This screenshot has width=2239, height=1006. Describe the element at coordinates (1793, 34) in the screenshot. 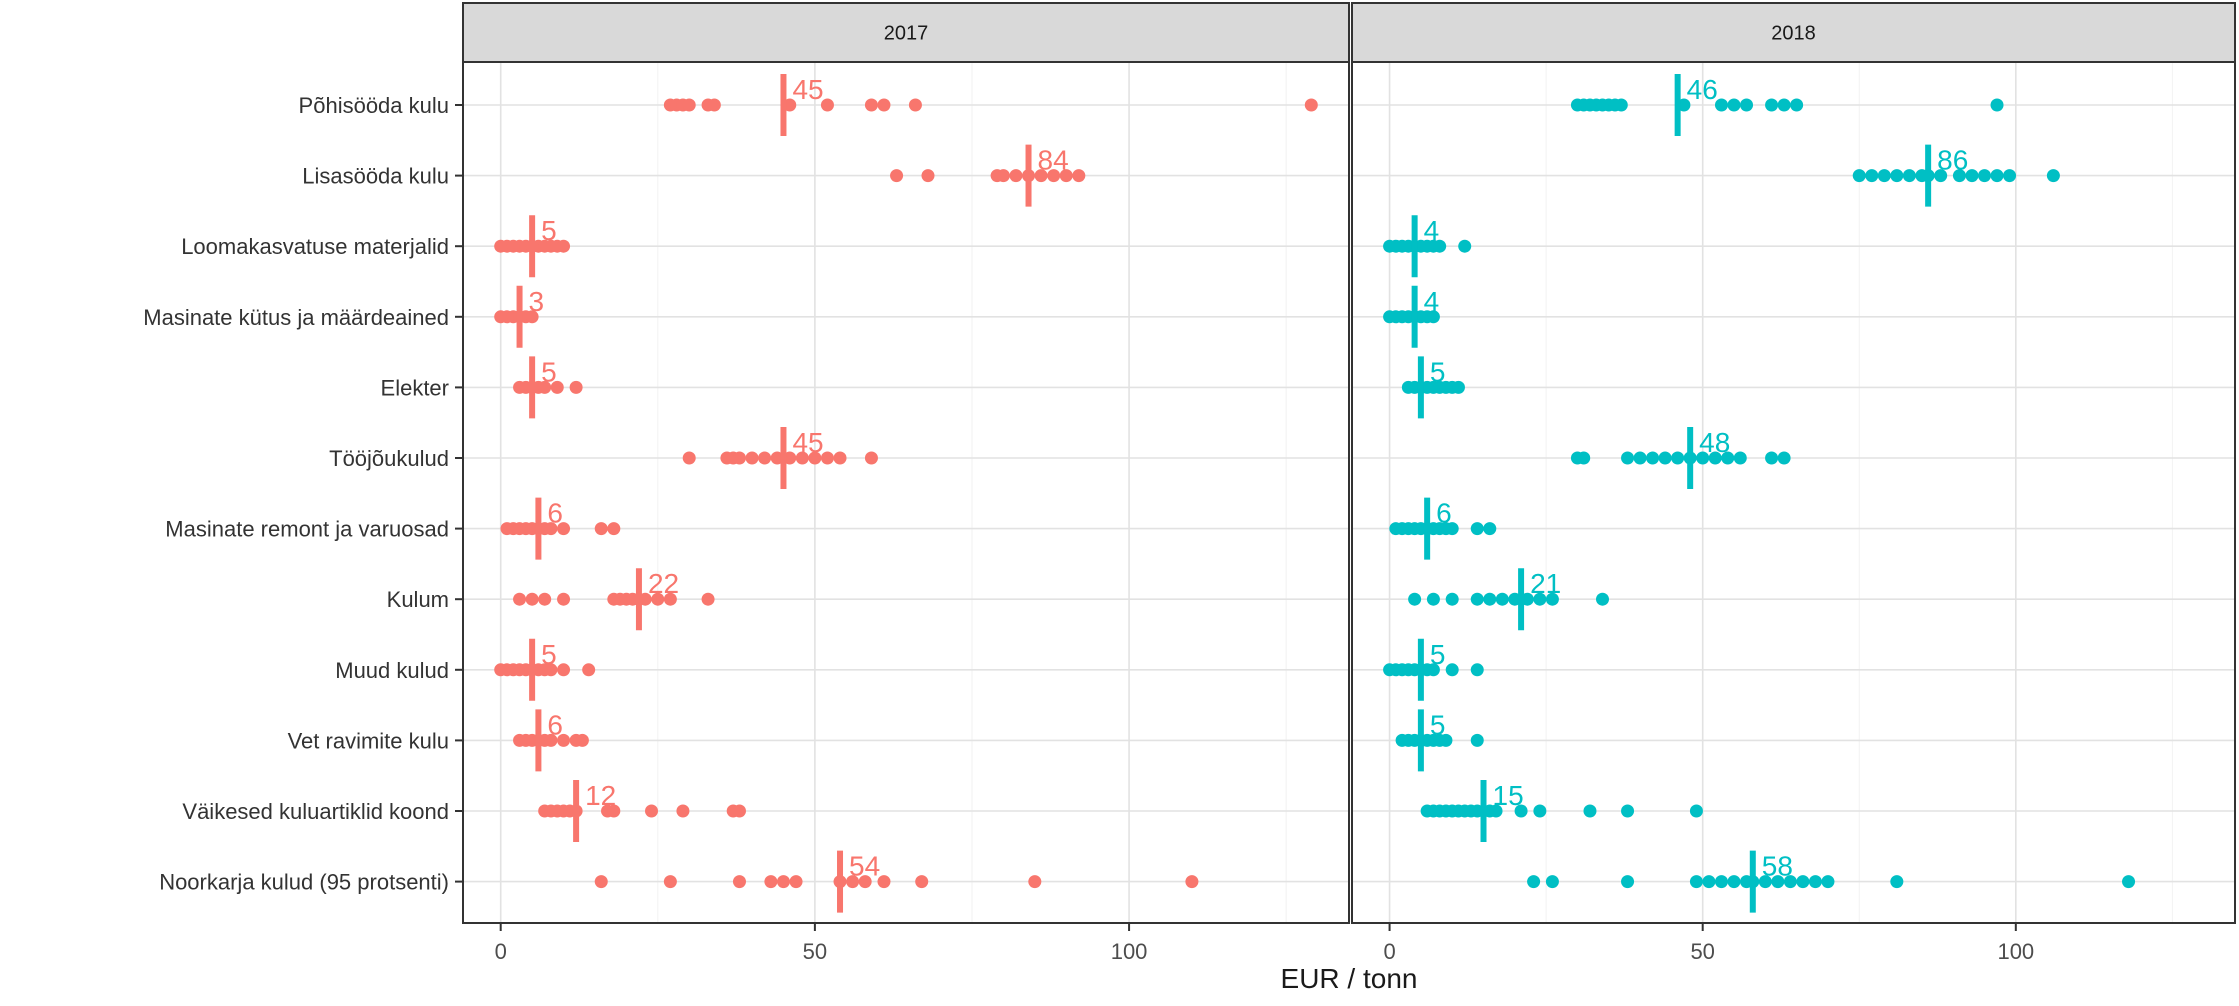

I see `facet-strip-label: 2018` at that location.